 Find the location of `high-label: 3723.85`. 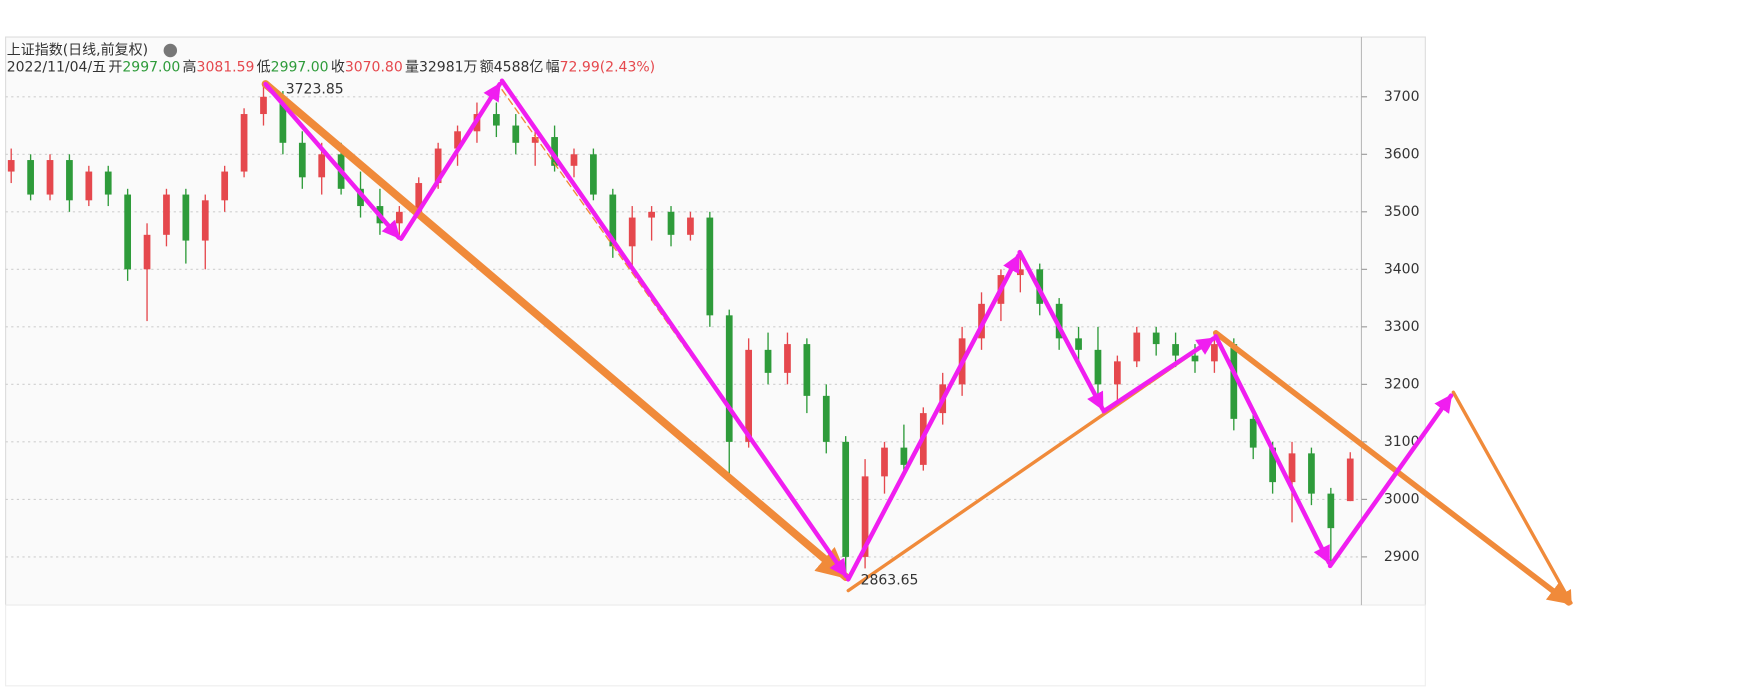

high-label: 3723.85 is located at coordinates (315, 90).